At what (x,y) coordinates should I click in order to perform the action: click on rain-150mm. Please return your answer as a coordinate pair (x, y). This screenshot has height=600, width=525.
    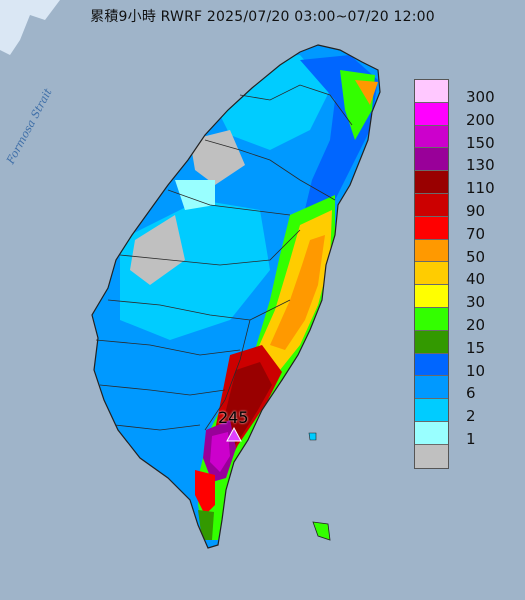
    Looking at the image, I should click on (220, 452).